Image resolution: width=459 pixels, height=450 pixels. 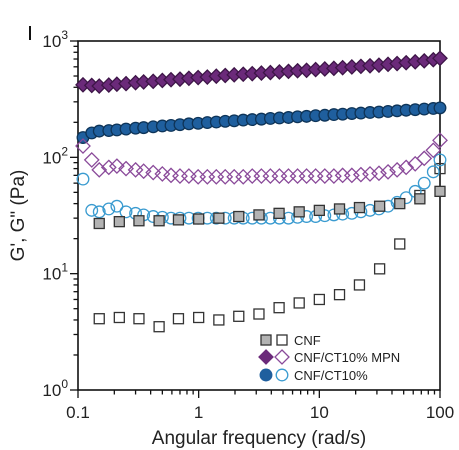 What do you see at coordinates (55, 155) in the screenshot?
I see `y-tick-label: 10²` at bounding box center [55, 155].